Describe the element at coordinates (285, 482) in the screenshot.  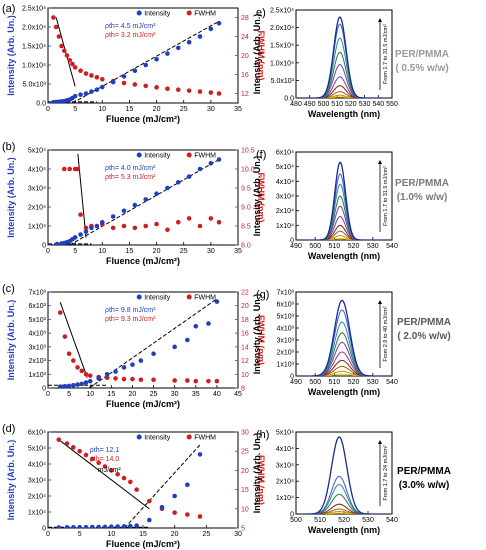
I see `ytick-label-h-2: 2x10⁴` at that location.